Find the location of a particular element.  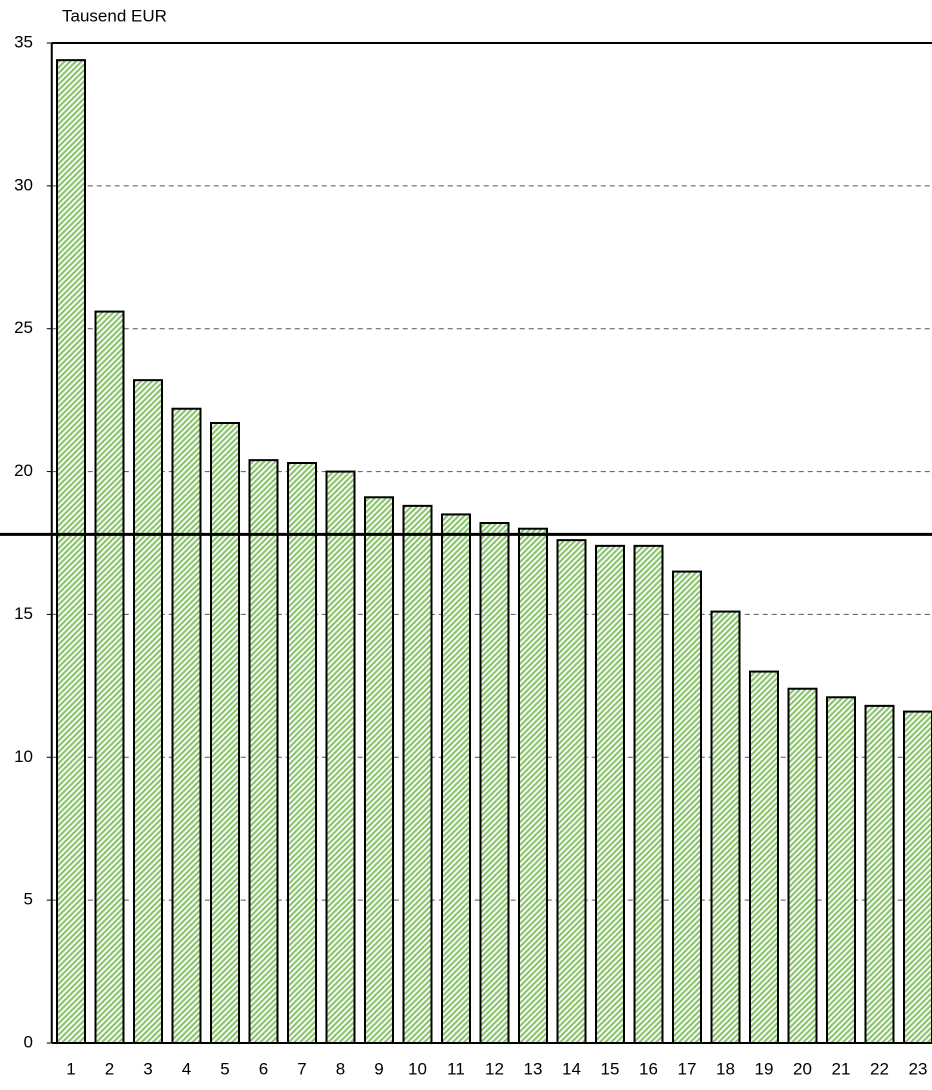

x-tick-label: 11 is located at coordinates (456, 1068).